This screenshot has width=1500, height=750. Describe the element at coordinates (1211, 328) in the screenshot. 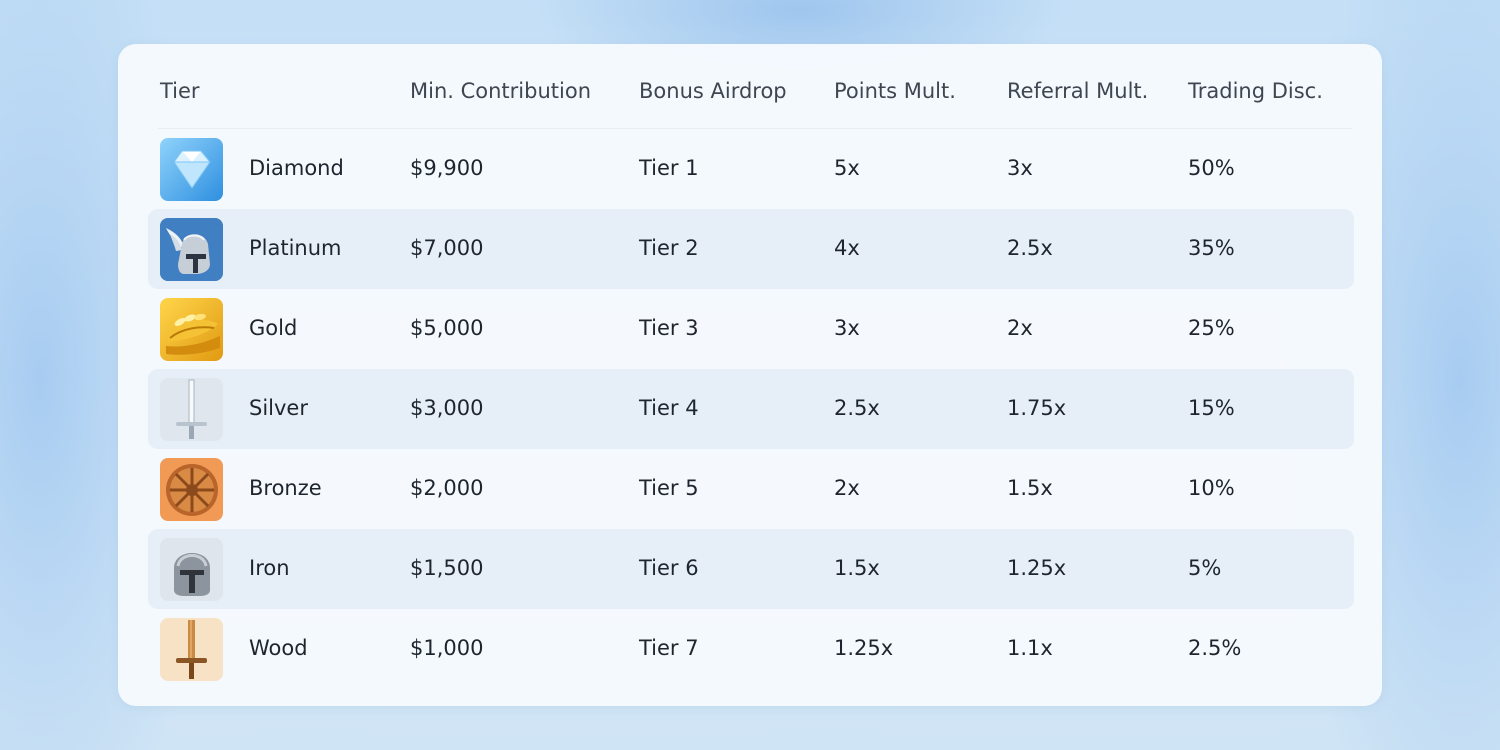

I see `trading-disc: 25%` at that location.